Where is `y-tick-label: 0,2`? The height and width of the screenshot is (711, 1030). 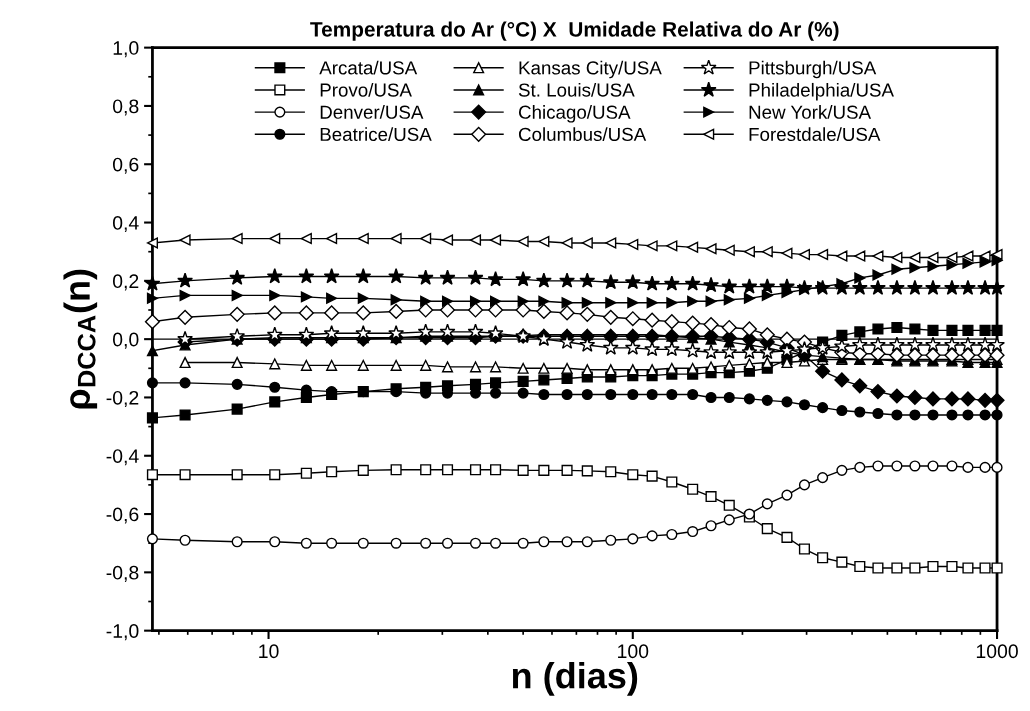 y-tick-label: 0,2 is located at coordinates (125, 282).